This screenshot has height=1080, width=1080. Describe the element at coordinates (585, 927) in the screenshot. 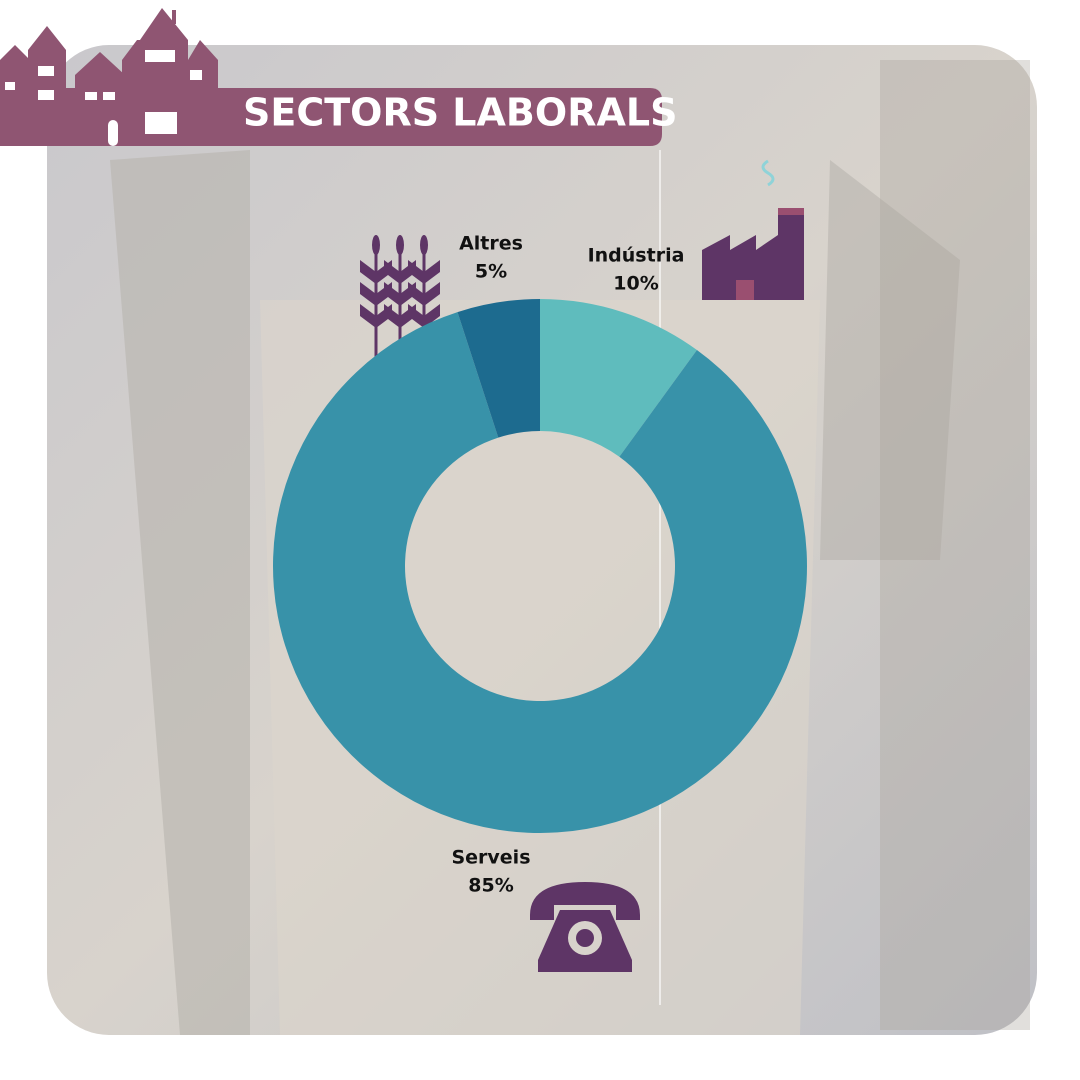

I see `phone-icon` at that location.